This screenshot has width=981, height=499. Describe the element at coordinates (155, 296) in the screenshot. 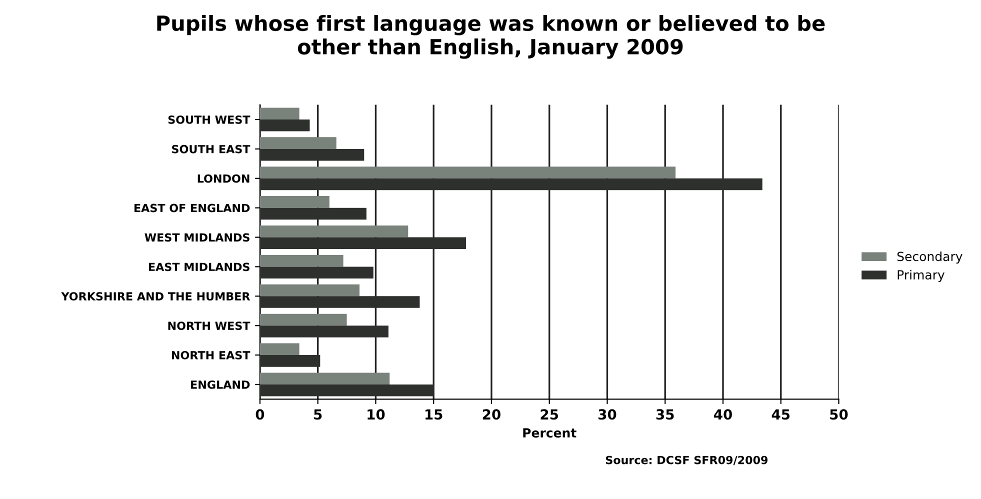

I see `y-tick-label: YORKSHIRE AND THE HUMBER` at that location.